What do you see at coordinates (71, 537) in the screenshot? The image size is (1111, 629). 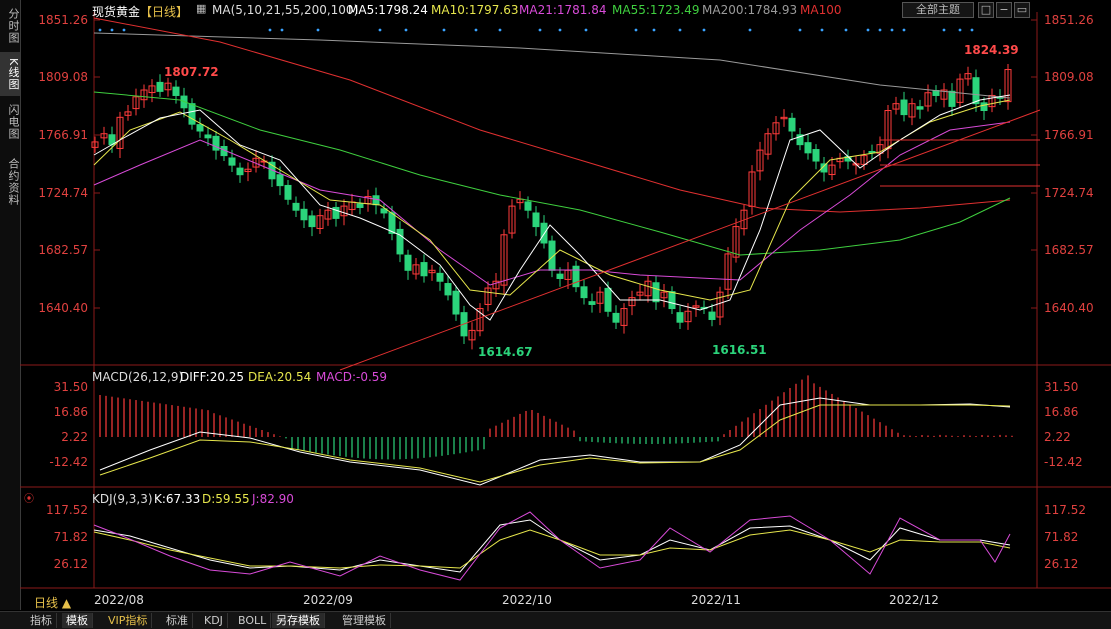 I see `kdj-tick-label: 71.82` at bounding box center [71, 537].